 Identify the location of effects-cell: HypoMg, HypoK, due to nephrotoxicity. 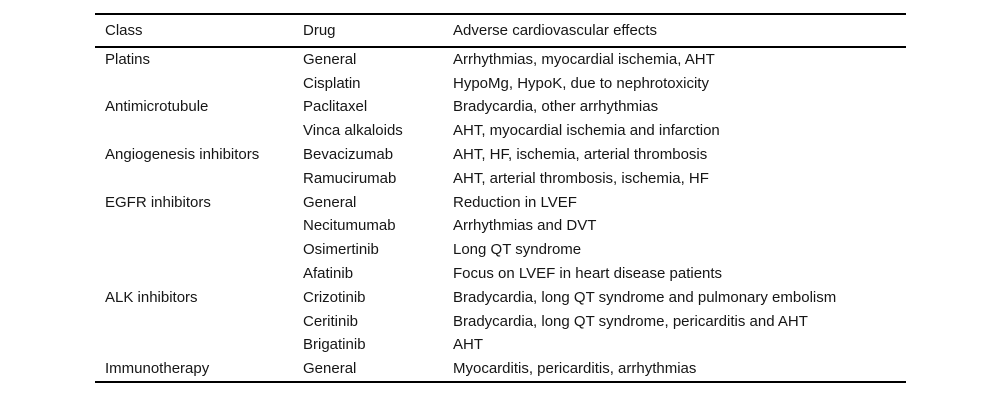
(581, 83).